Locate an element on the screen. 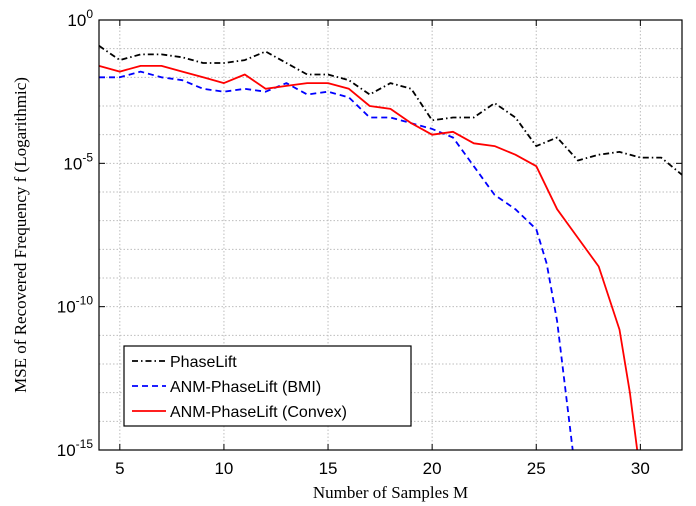  y-tick-label: 10⁻¹⁵ is located at coordinates (75, 448).